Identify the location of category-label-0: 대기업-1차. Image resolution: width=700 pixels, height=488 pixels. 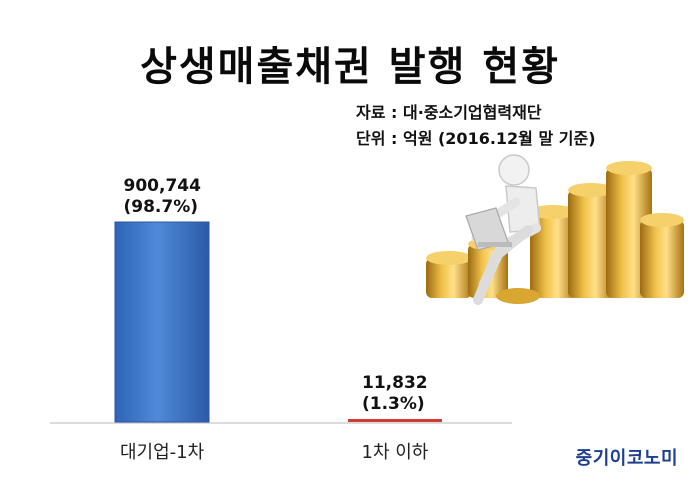
(162, 452).